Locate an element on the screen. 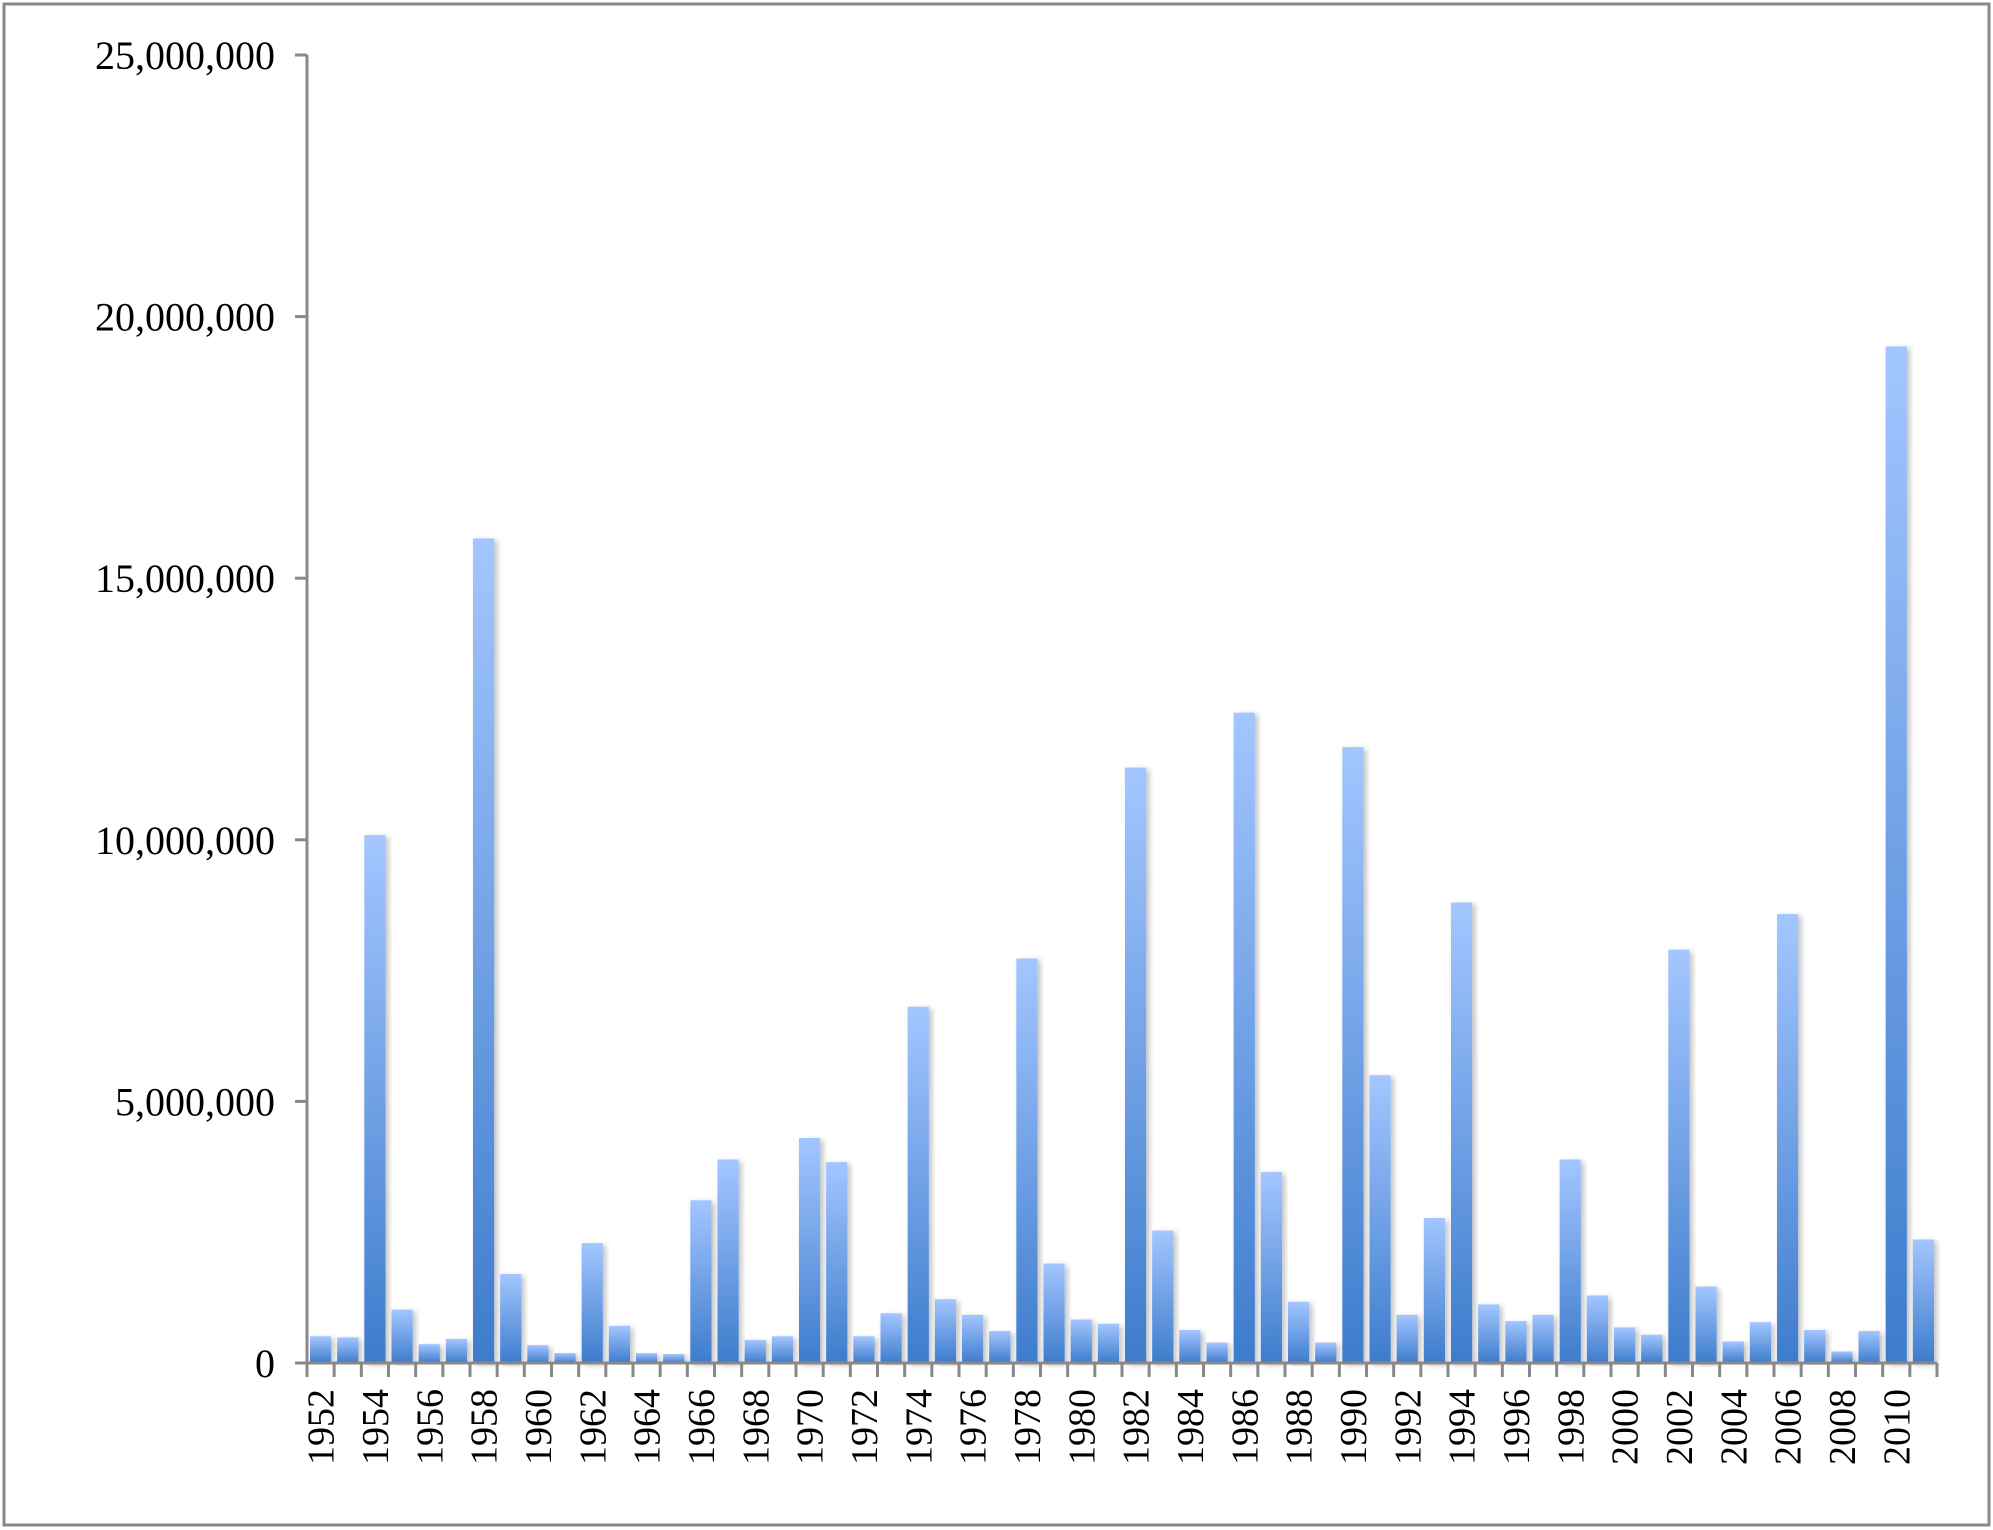  bar-1987 is located at coordinates (1271, 1267).